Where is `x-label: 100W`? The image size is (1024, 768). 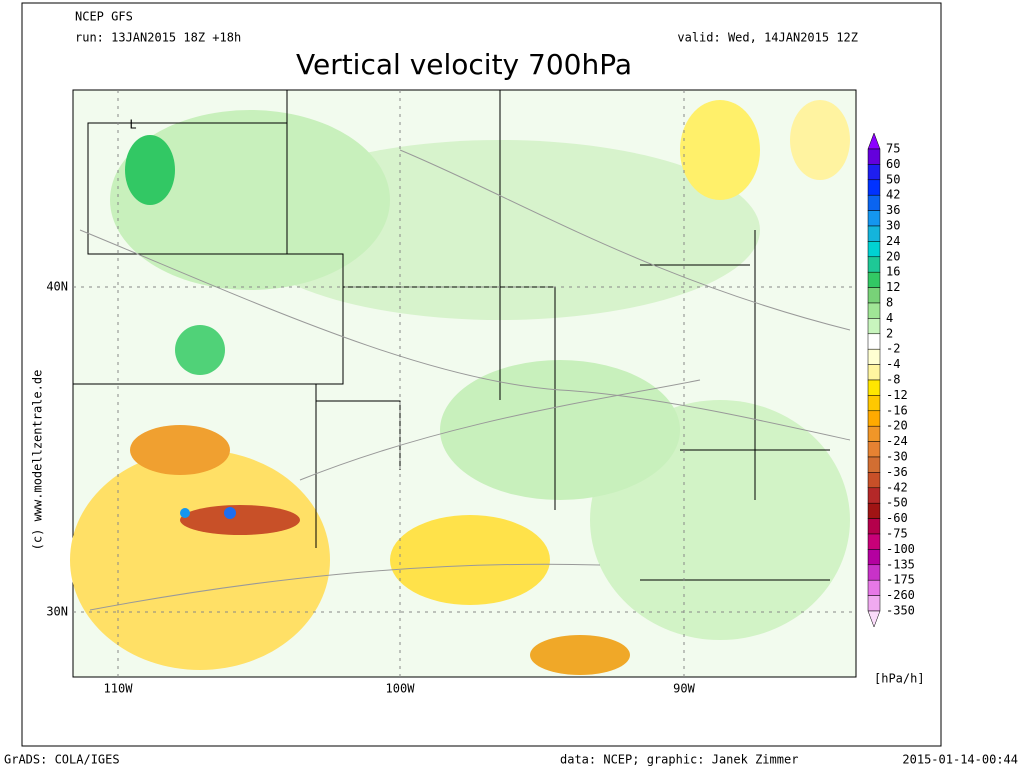 x-label: 100W is located at coordinates (401, 689).